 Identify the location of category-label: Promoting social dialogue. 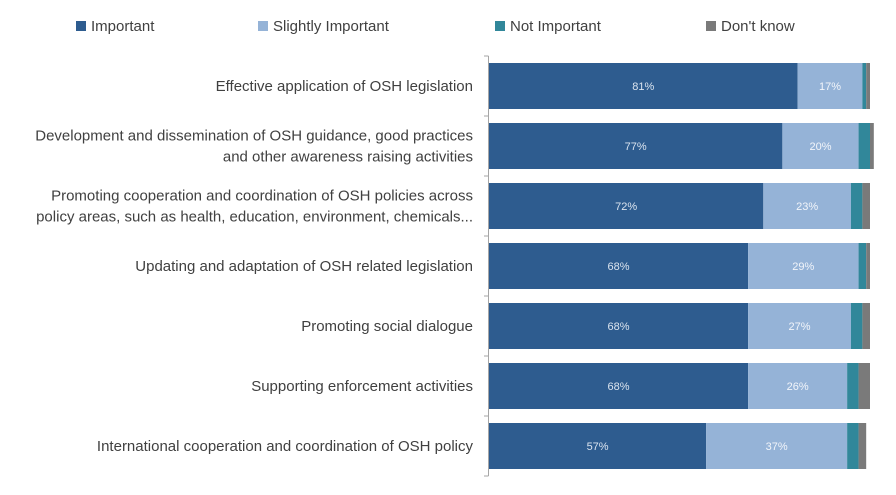
(387, 326).